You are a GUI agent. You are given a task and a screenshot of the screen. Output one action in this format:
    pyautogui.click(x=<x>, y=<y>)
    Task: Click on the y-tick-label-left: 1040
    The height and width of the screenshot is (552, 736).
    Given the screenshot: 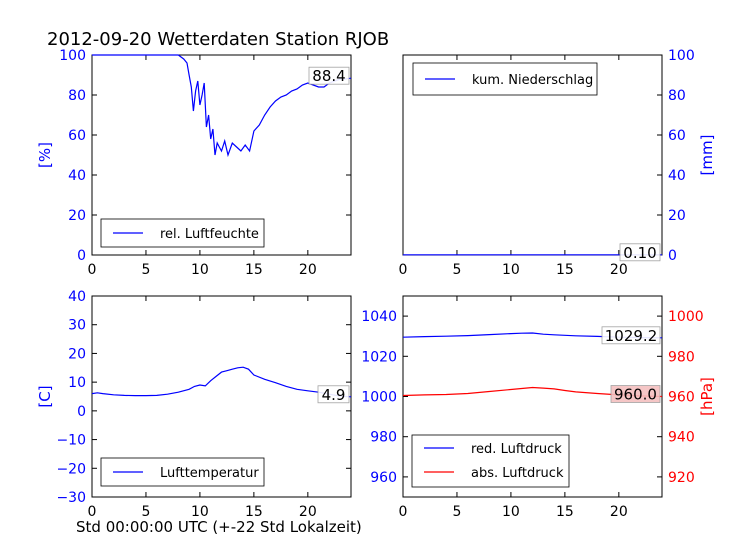 What is the action you would take?
    pyautogui.click(x=379, y=317)
    